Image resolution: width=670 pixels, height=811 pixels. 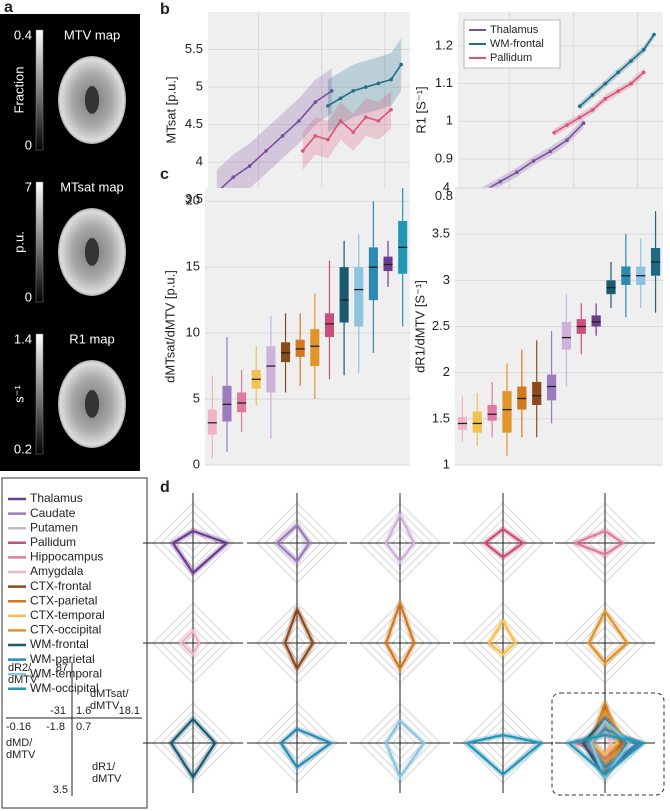 I want to click on legend-label: Hippocampus, so click(x=66, y=557).